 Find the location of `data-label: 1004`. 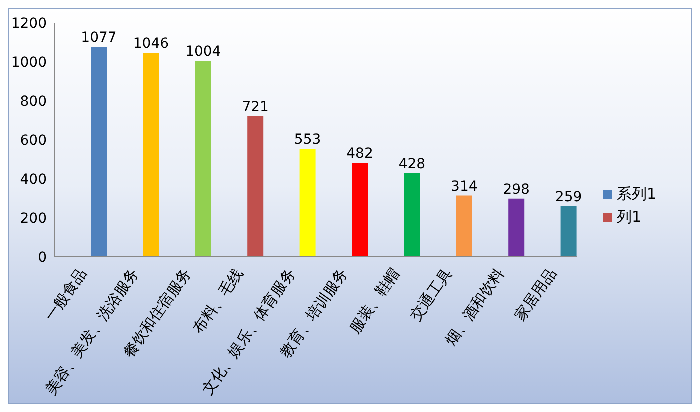

data-label: 1004 is located at coordinates (204, 52).